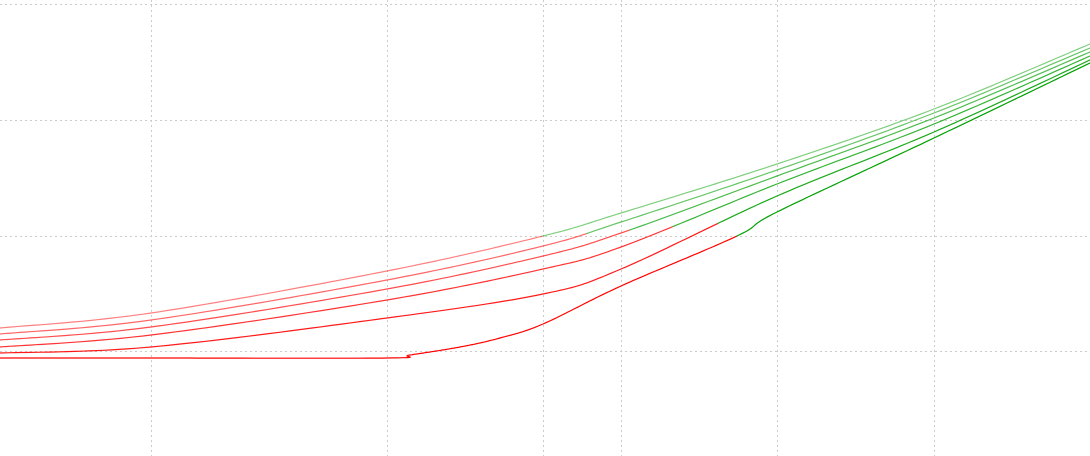 The height and width of the screenshot is (456, 1090). Describe the element at coordinates (903, 141) in the screenshot. I see `series-5-above-segment` at that location.